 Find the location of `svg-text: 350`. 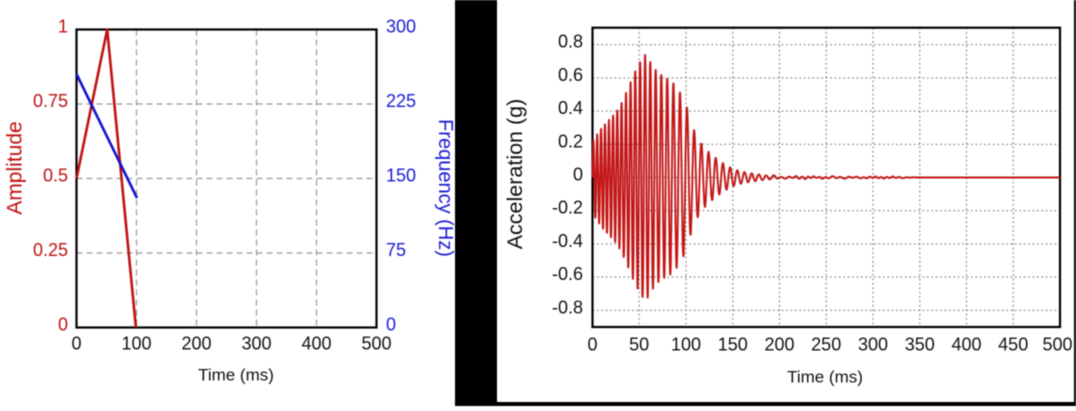

svg-text: 350 is located at coordinates (920, 345).